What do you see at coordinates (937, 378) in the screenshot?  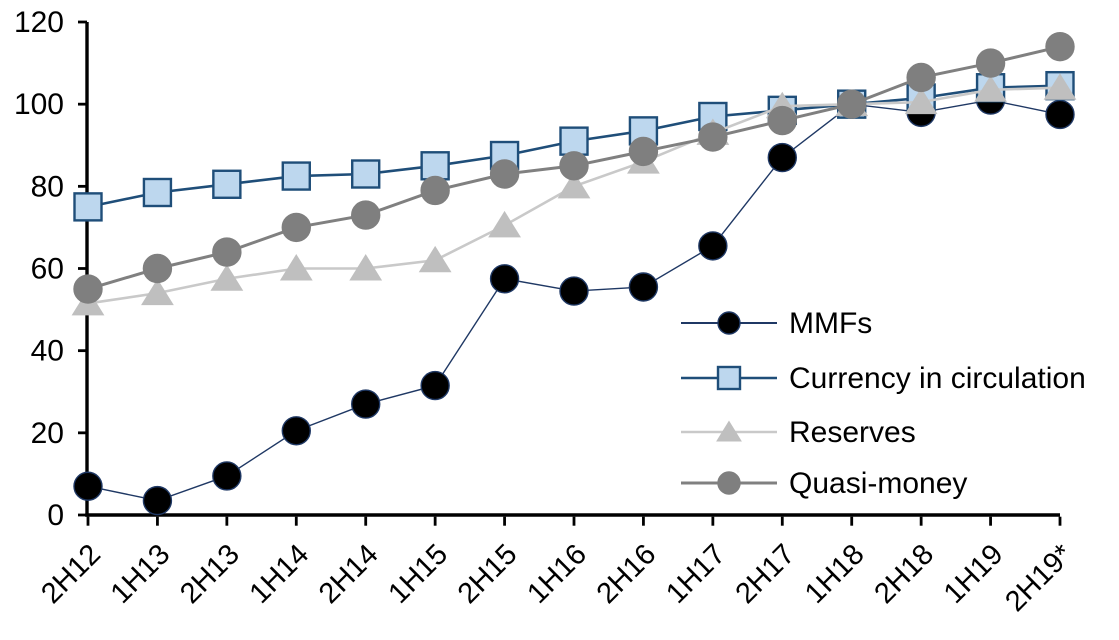 I see `legend-label-currency-in-circulation: Currency in circulation` at bounding box center [937, 378].